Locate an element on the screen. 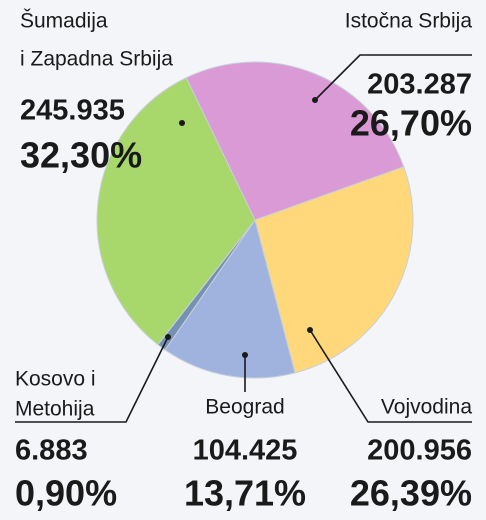 Image resolution: width=486 pixels, height=520 pixels. value-label: 26,70% is located at coordinates (411, 123).